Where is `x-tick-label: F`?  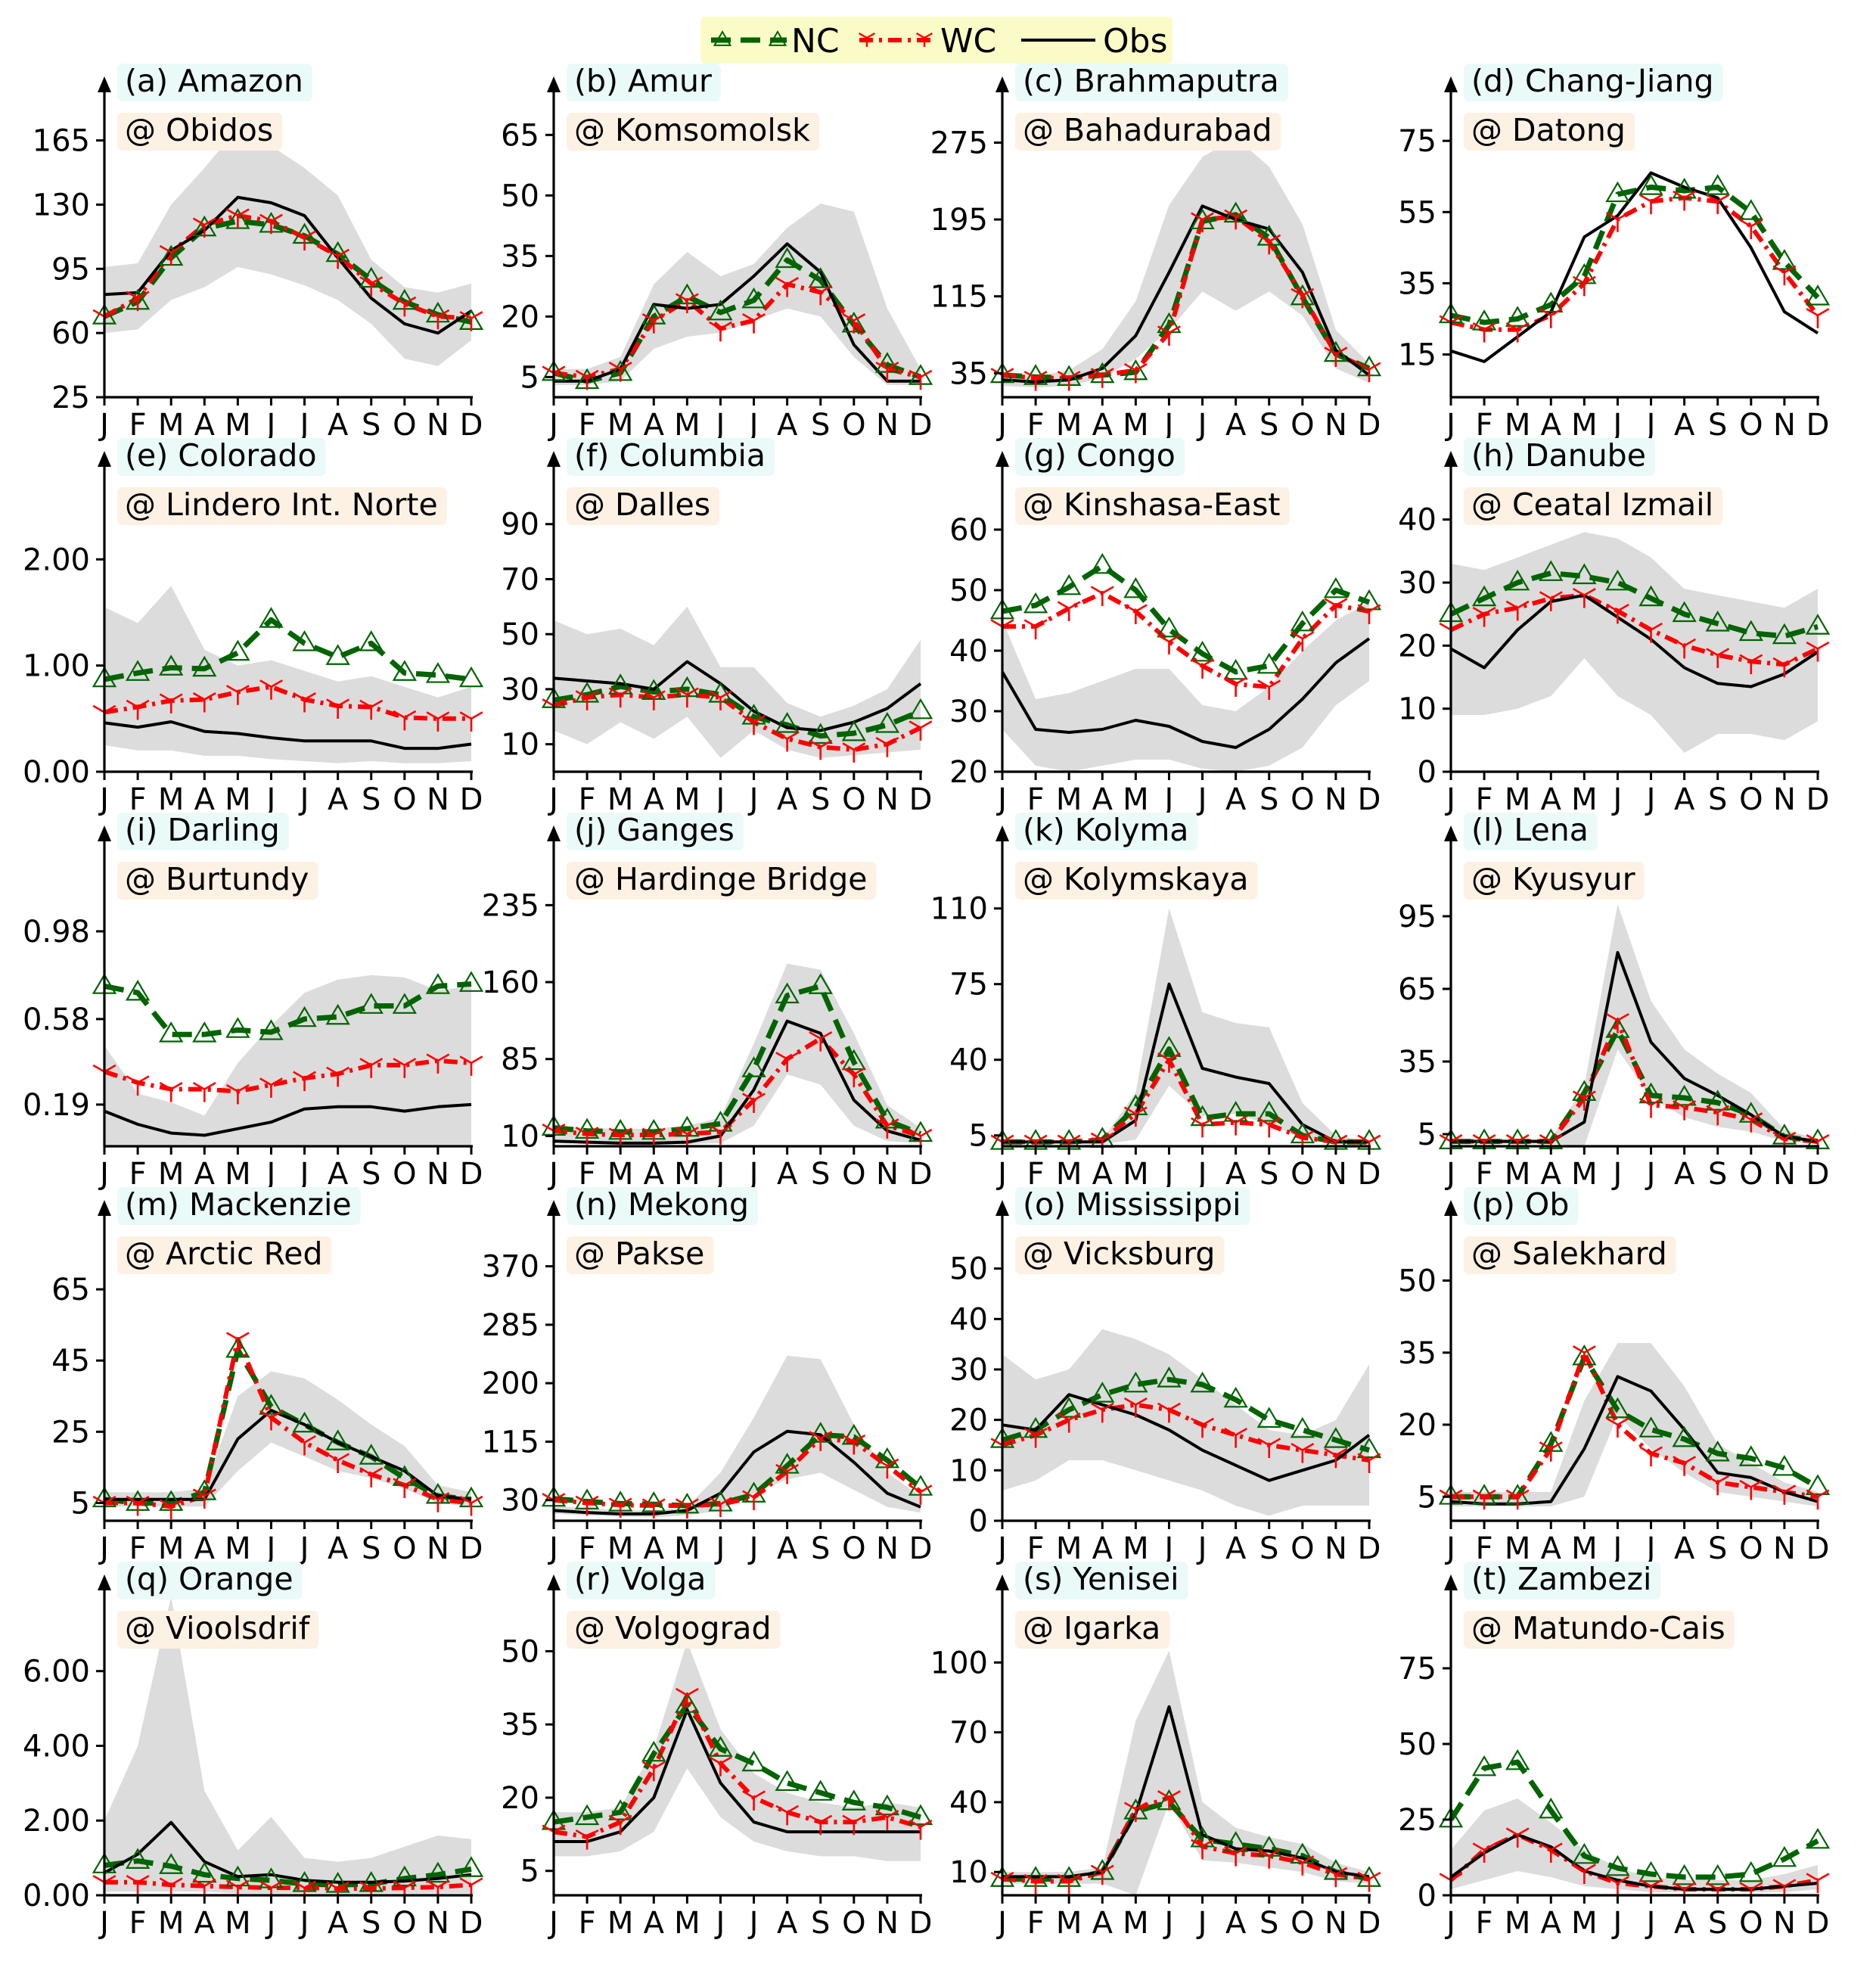
x-tick-label: F is located at coordinates (1484, 799).